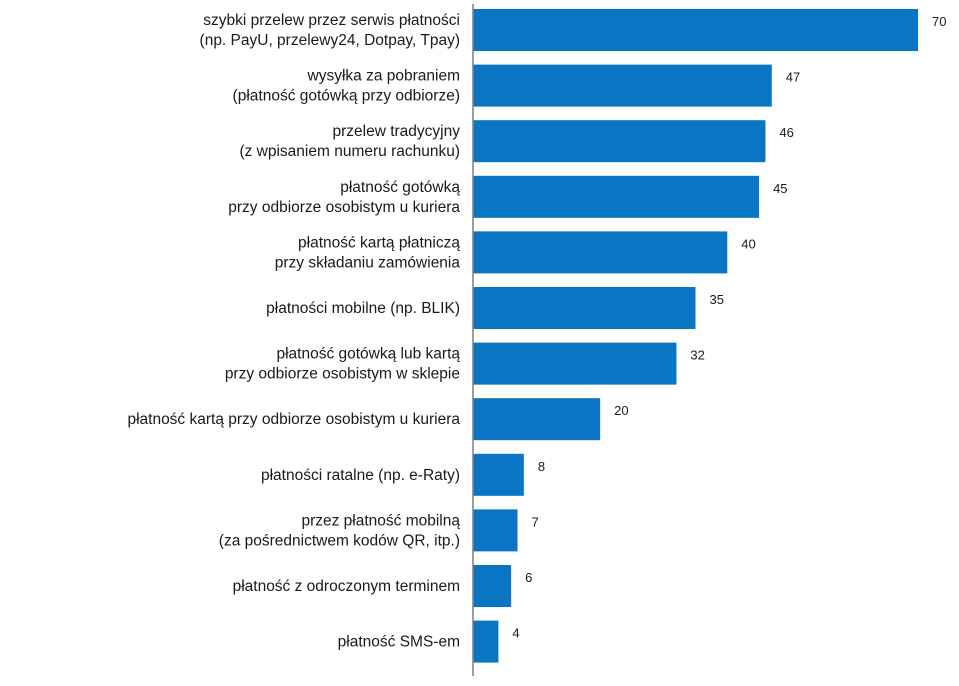 The height and width of the screenshot is (686, 959). I want to click on category-label-line: przy składaniu zamówienia, so click(368, 262).